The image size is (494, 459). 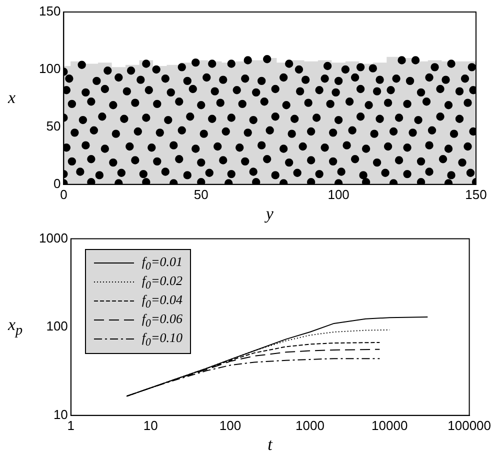 What do you see at coordinates (309, 425) in the screenshot?
I see `x-tick-label: 1000` at bounding box center [309, 425].